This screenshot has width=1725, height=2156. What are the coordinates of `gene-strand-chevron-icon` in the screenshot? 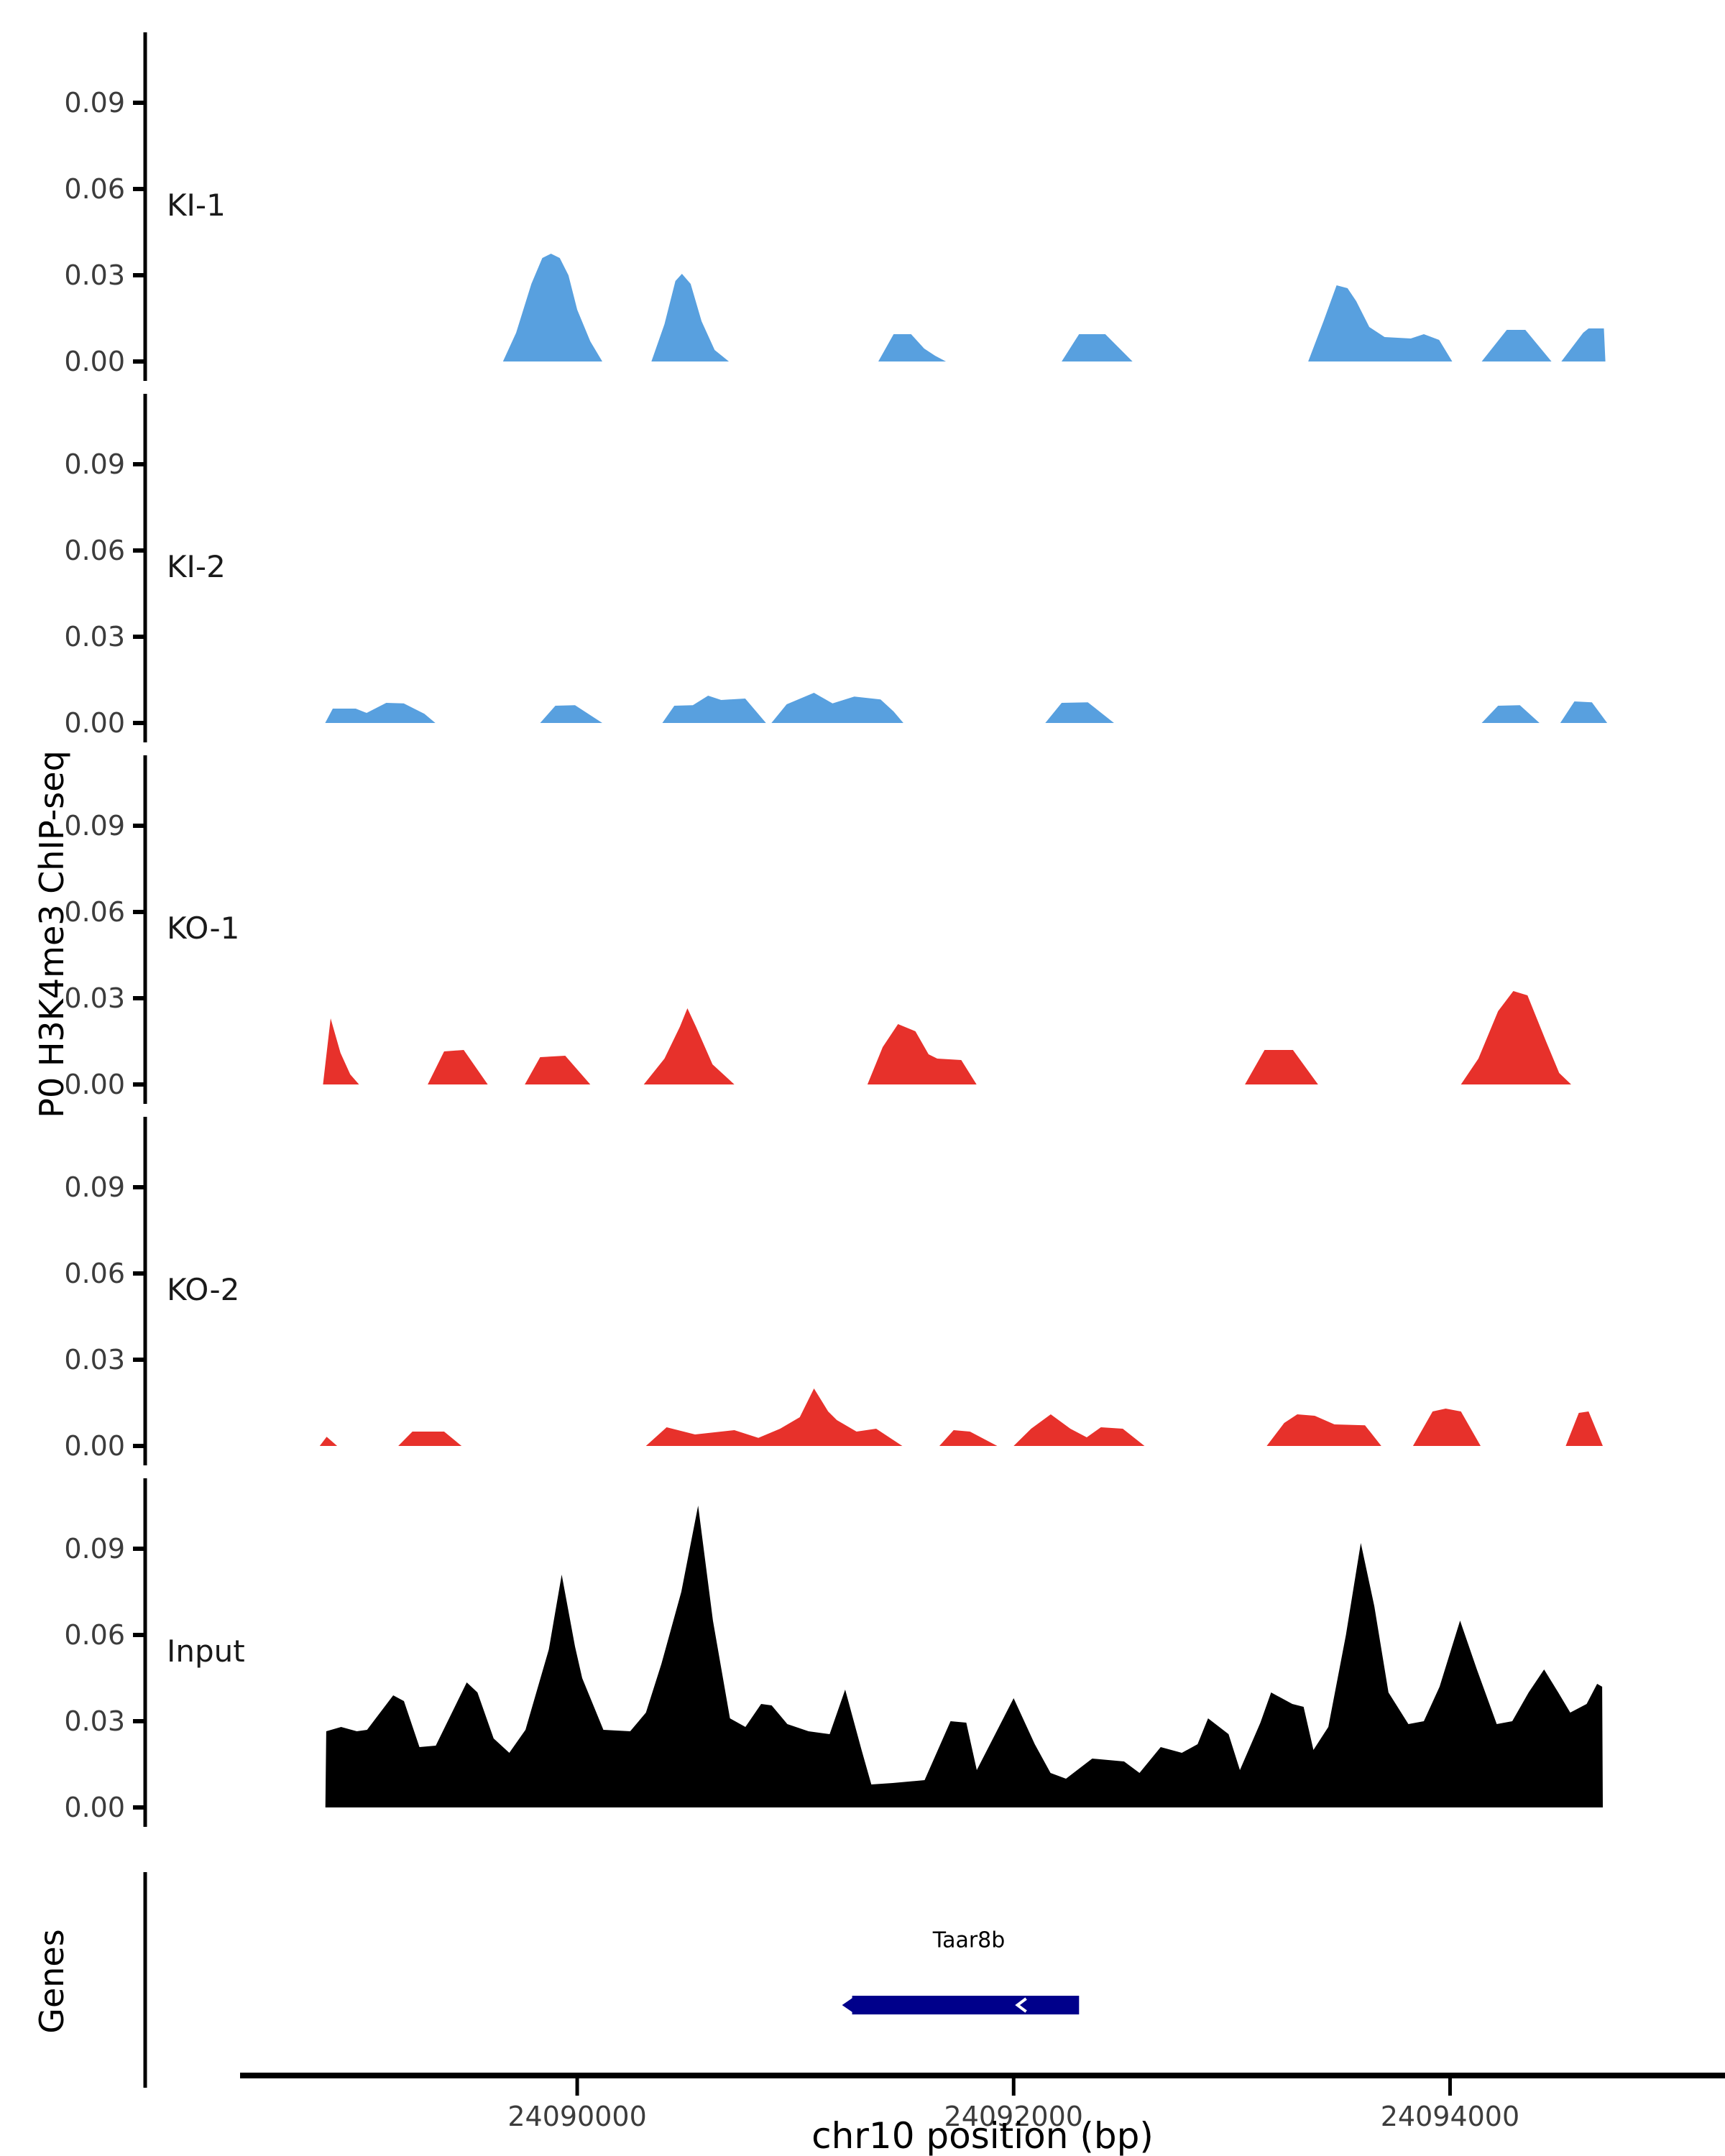 It's located at (1021, 2005).